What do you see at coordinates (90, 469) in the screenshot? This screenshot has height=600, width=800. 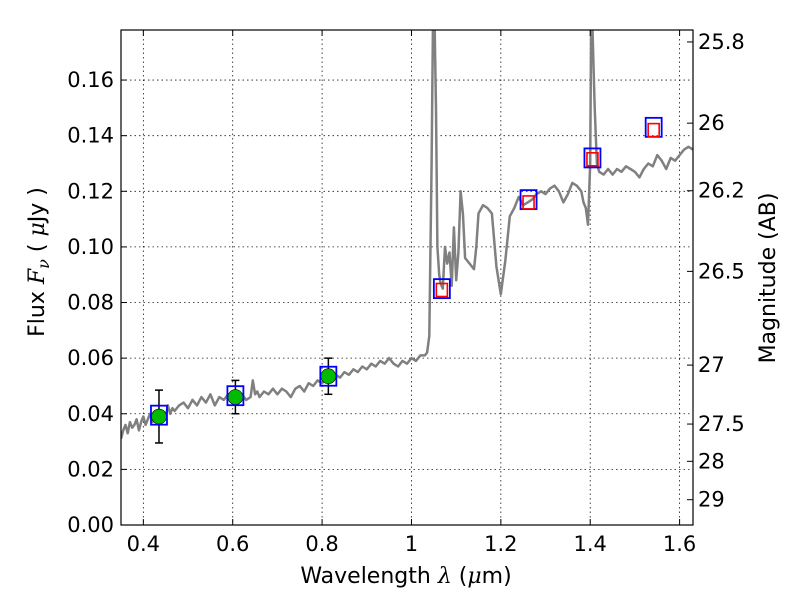 I see `y-tick-label: 0.02` at bounding box center [90, 469].